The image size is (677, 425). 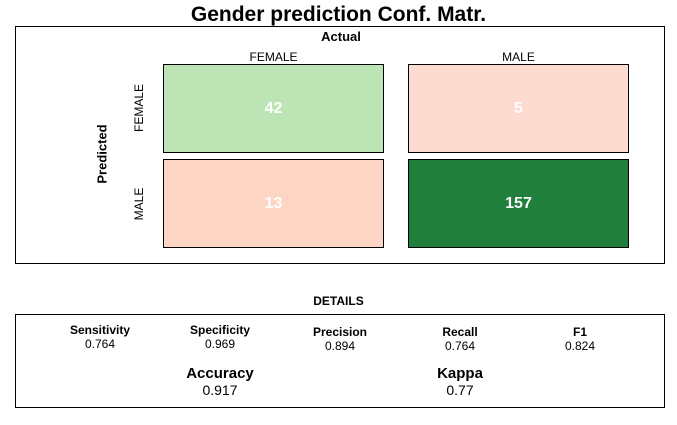 I want to click on metric-sensitivity: Sensitivity 0.764, so click(x=100, y=337).